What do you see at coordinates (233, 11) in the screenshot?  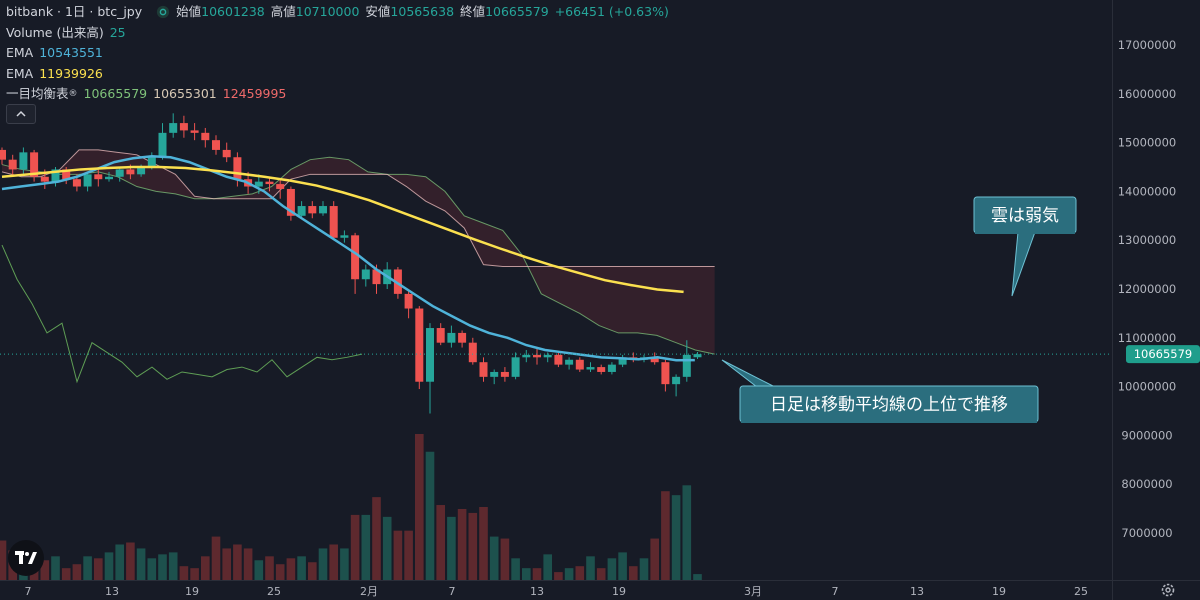 I see `open-value: 10601238` at bounding box center [233, 11].